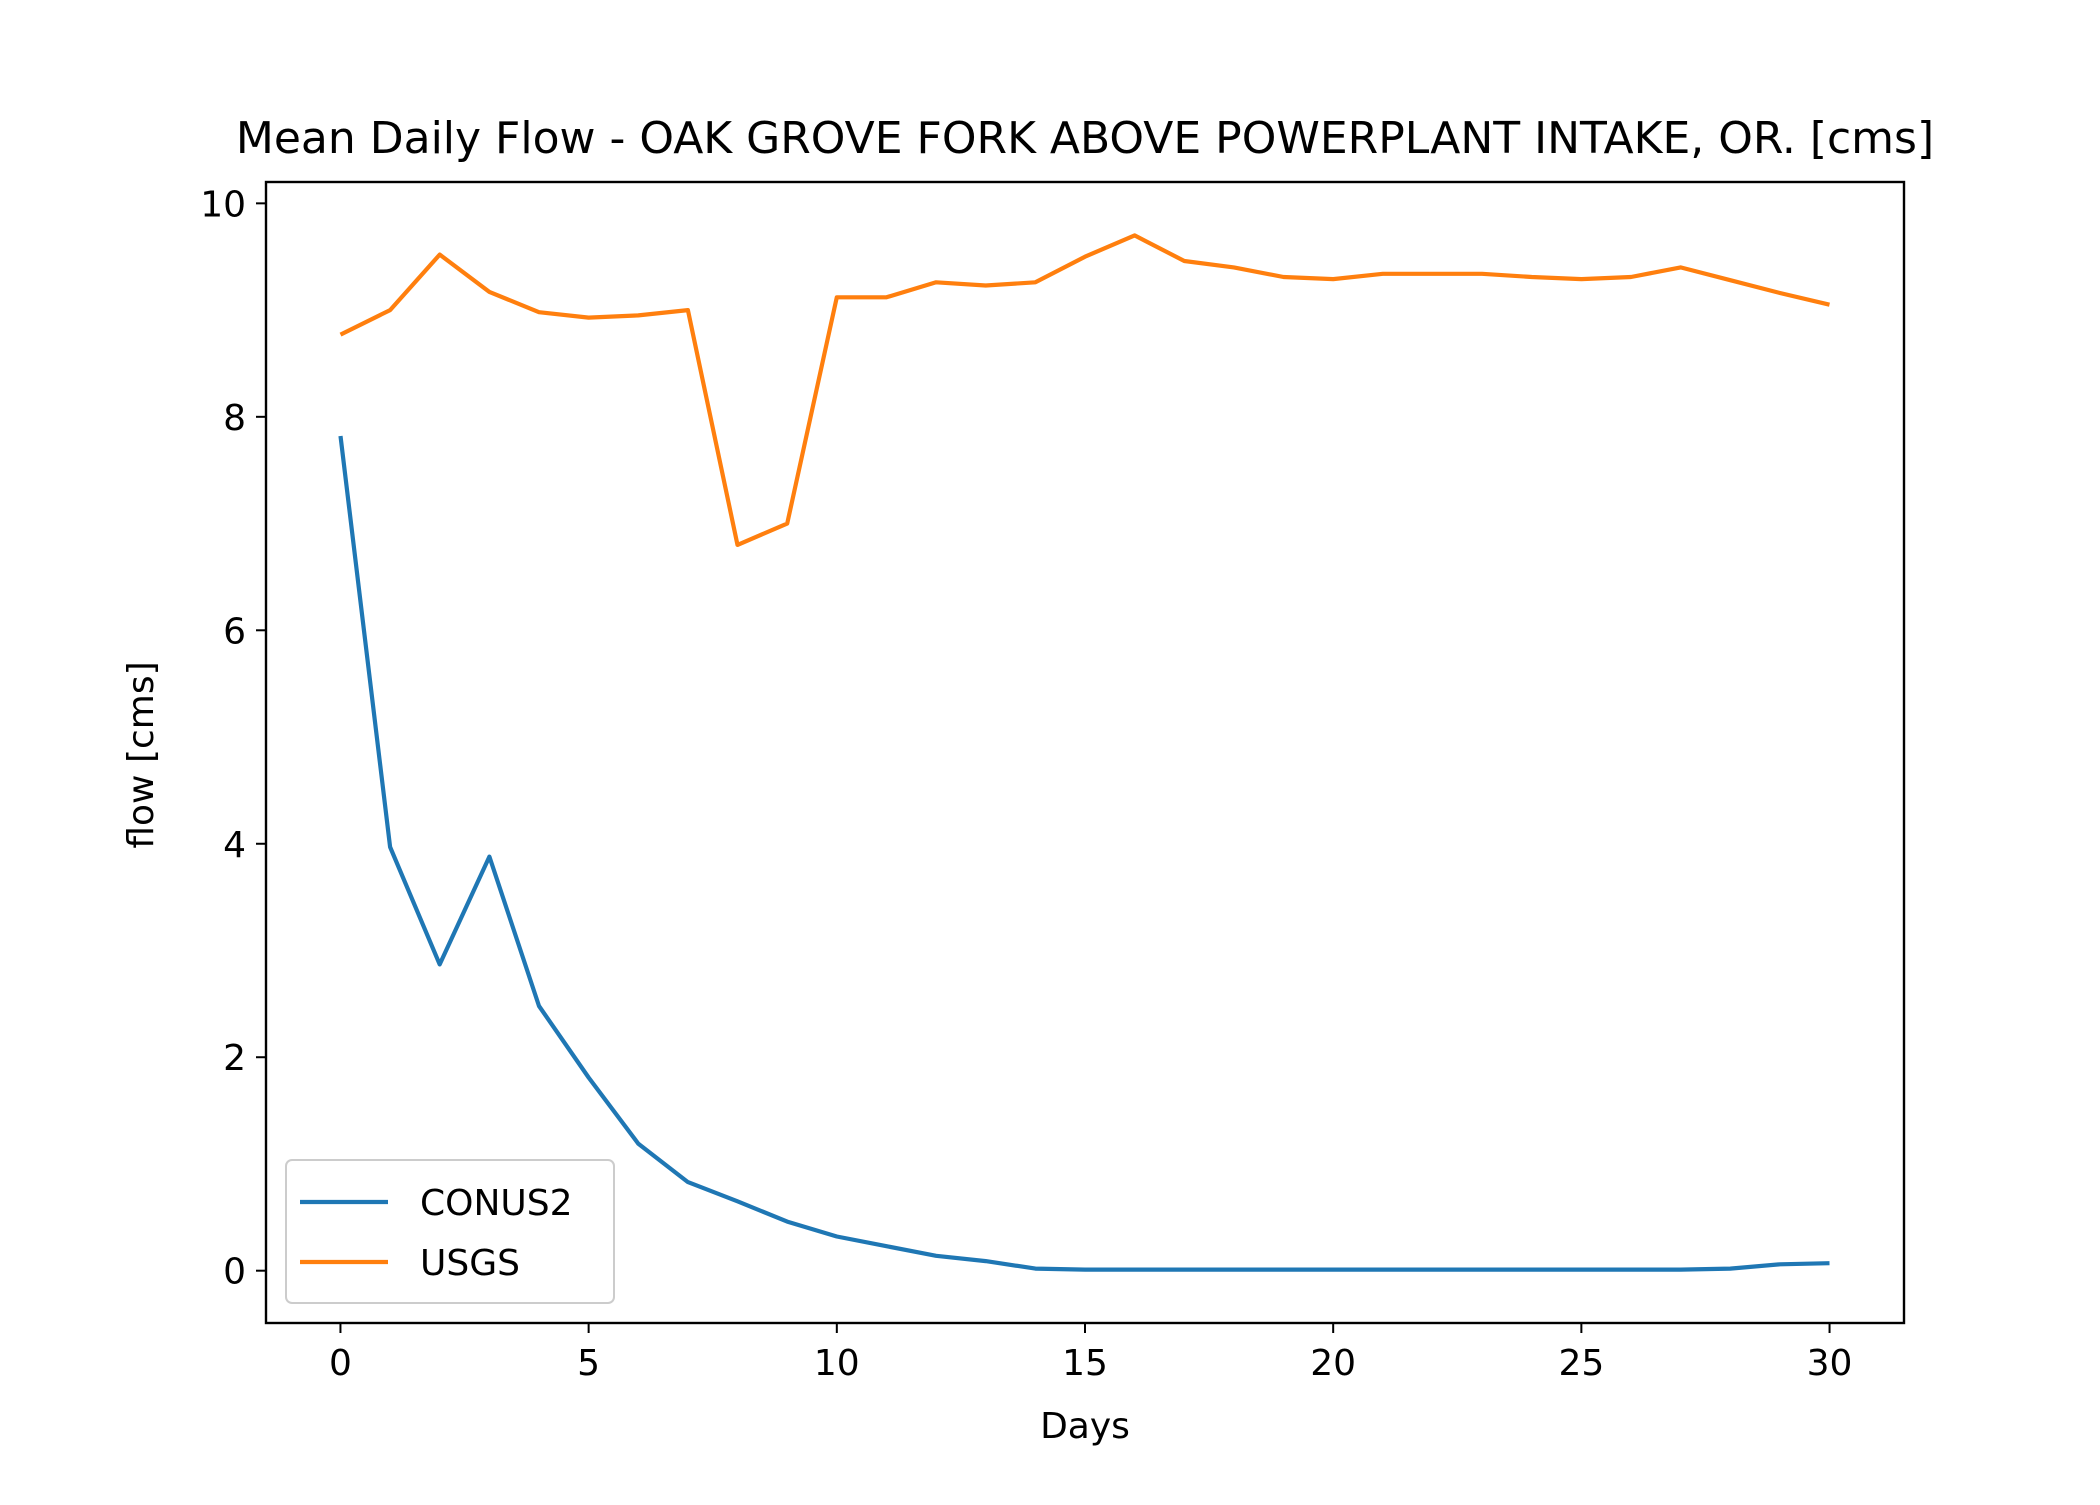 The height and width of the screenshot is (1505, 2100). What do you see at coordinates (141, 754) in the screenshot?
I see `y-axis-label: flow [cms]` at bounding box center [141, 754].